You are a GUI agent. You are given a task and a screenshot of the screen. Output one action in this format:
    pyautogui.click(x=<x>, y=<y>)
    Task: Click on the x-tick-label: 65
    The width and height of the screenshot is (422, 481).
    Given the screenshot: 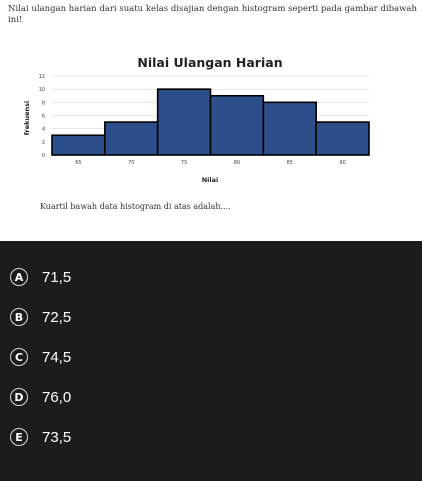 What is the action you would take?
    pyautogui.click(x=78, y=163)
    